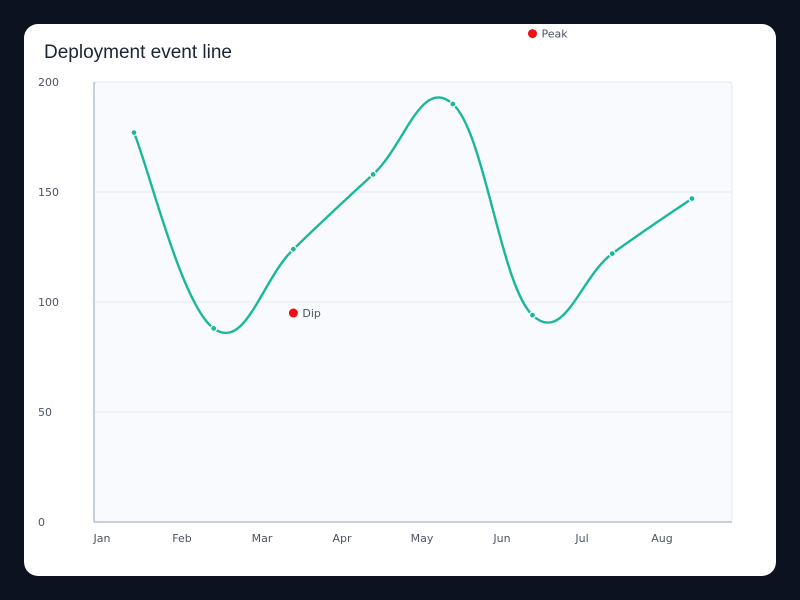  I want to click on y-tick-label: 100, so click(48, 302).